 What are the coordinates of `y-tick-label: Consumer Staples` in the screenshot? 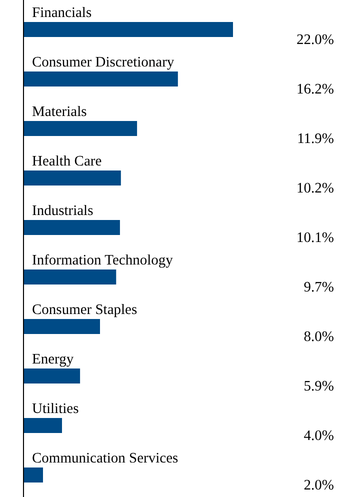 It's located at (85, 310).